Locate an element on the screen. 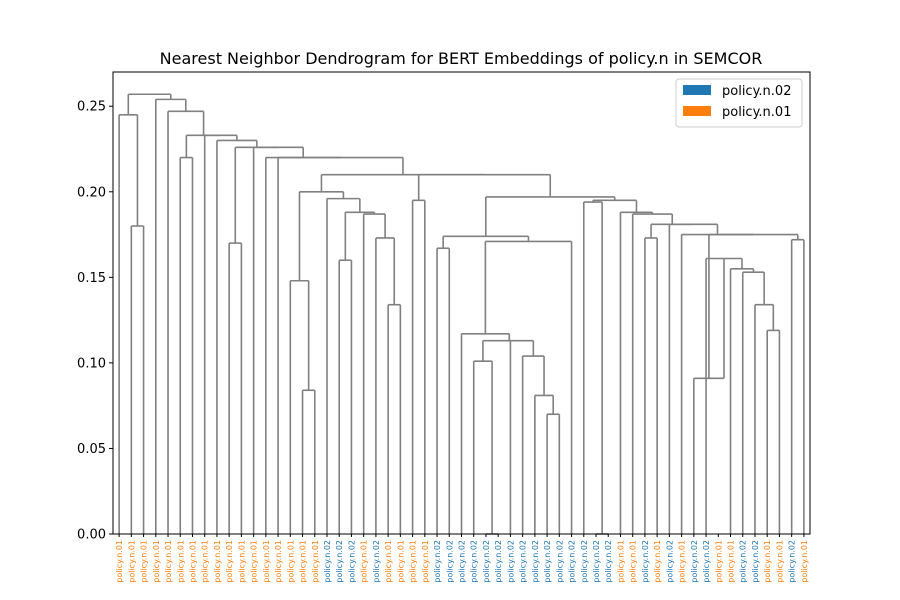  y-axis: 0.00 0.05 0.10 0.15 0.20 0.25 is located at coordinates (95, 321).